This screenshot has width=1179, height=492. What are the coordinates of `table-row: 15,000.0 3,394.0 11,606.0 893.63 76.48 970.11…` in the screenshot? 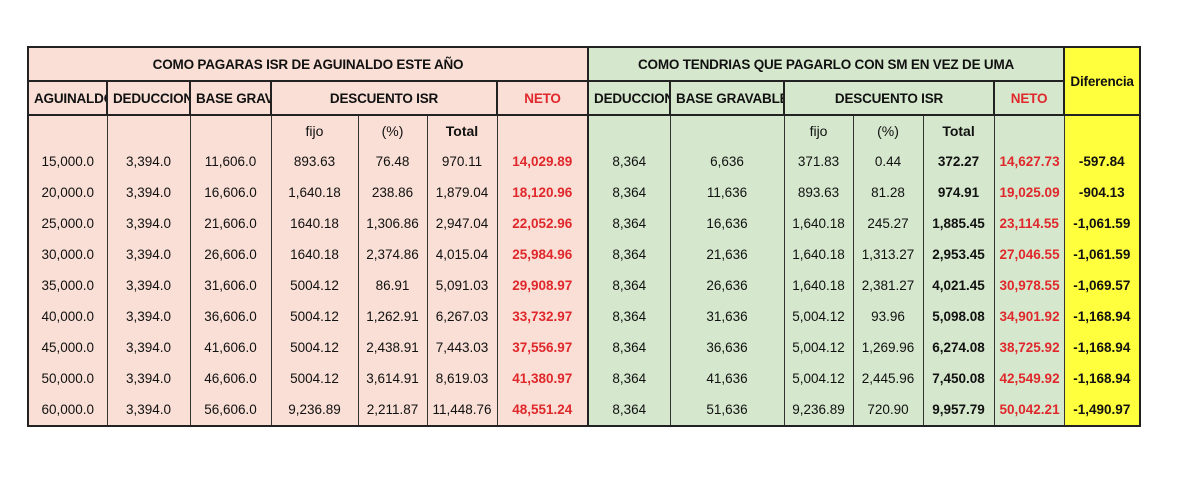 It's located at (584, 161).